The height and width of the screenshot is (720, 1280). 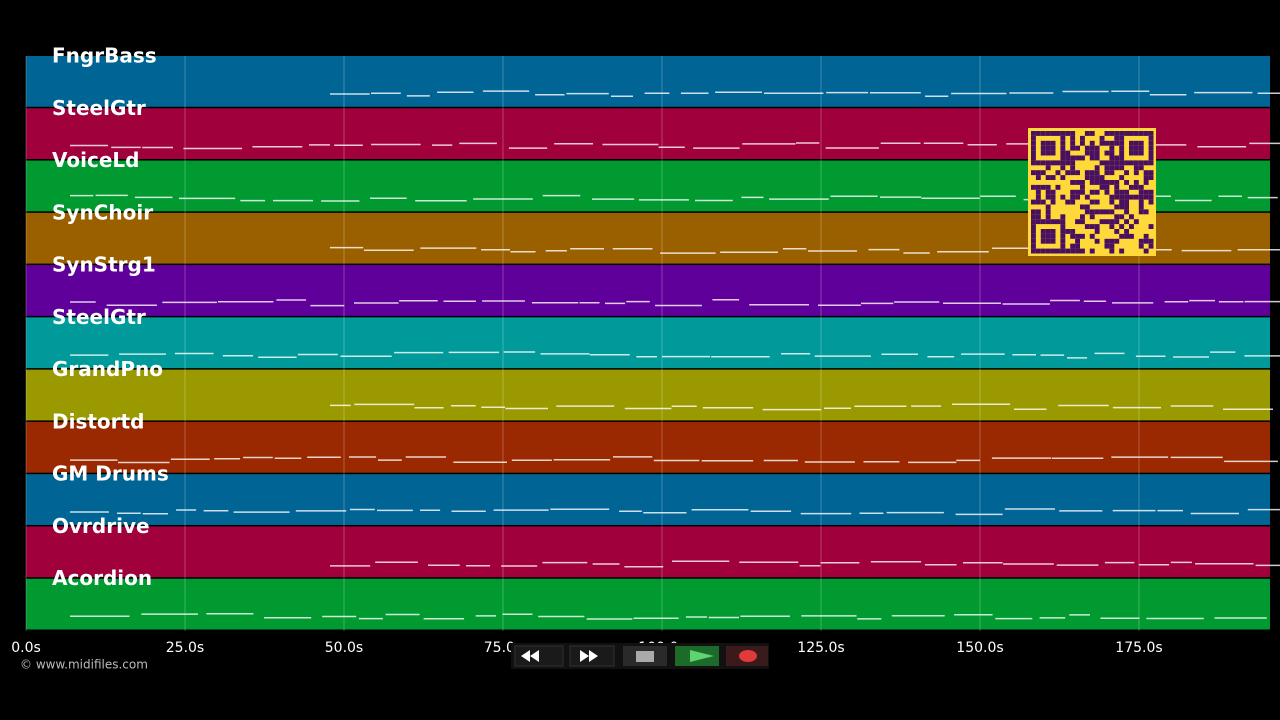 What do you see at coordinates (26, 648) in the screenshot?
I see `tick-label: 0.0s` at bounding box center [26, 648].